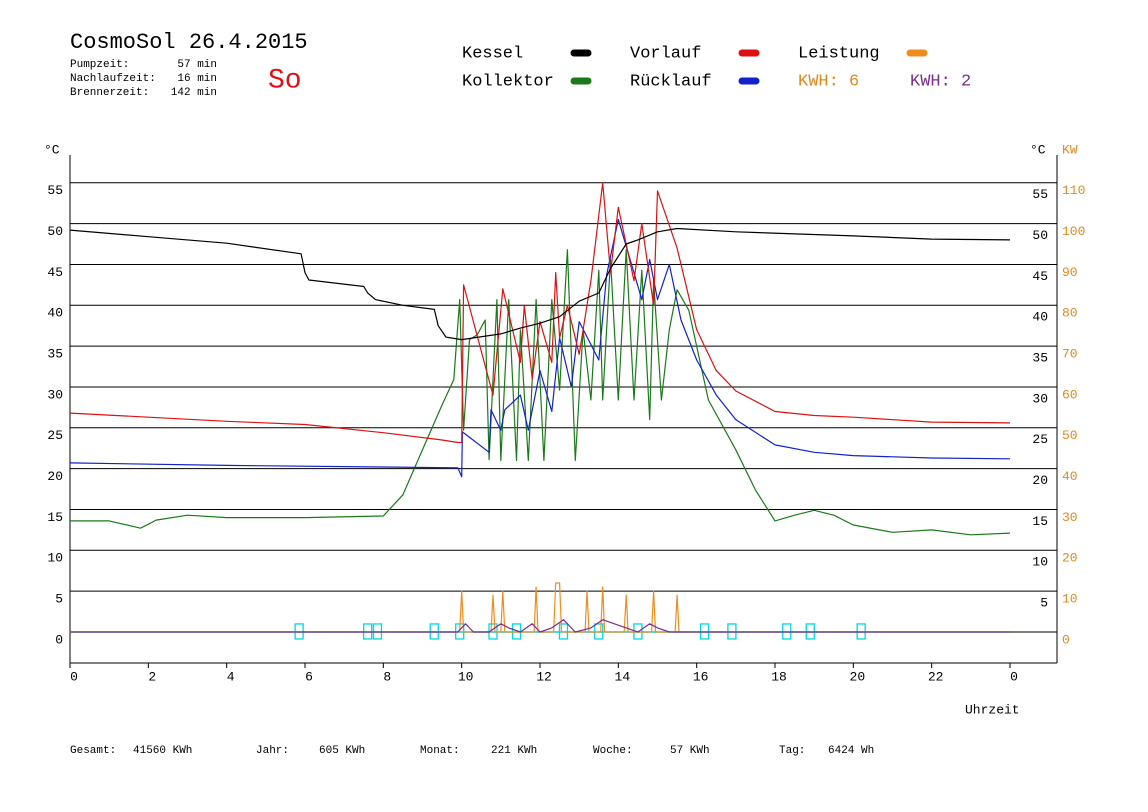 This screenshot has width=1148, height=812. Describe the element at coordinates (197, 65) in the screenshot. I see `stat-value: 57 min` at that location.